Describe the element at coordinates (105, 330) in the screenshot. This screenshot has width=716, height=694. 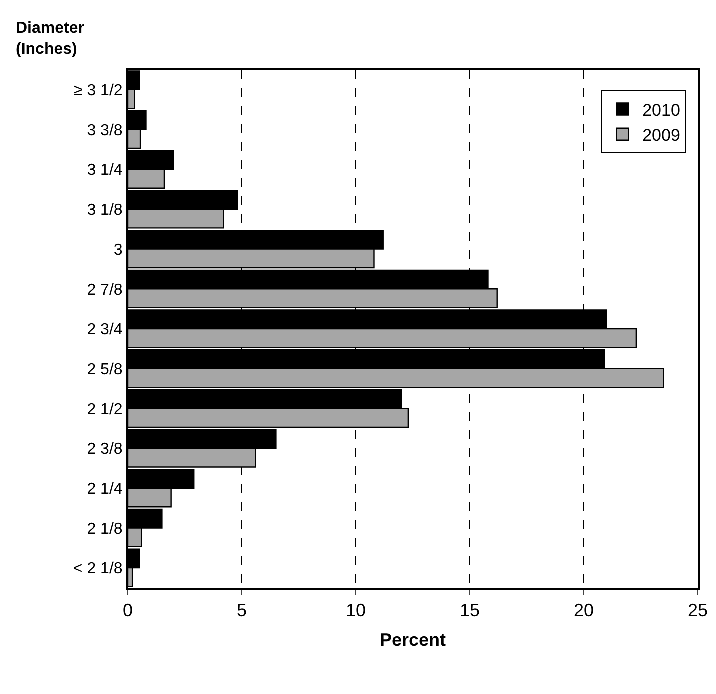
I see `y-tick-label: 2 3/4` at that location.